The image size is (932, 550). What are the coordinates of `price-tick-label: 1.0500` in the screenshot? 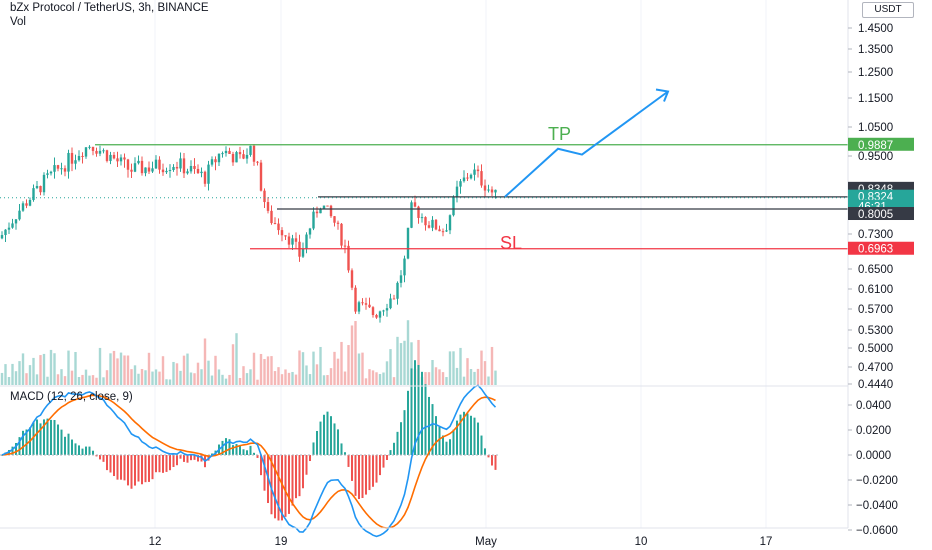 It's located at (875, 128).